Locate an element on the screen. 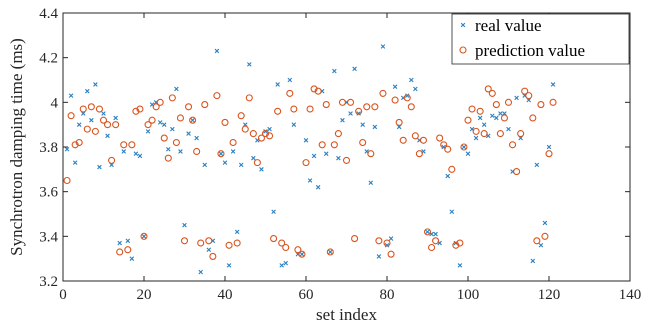 The height and width of the screenshot is (329, 645). legend-real-label: real value is located at coordinates (508, 25).